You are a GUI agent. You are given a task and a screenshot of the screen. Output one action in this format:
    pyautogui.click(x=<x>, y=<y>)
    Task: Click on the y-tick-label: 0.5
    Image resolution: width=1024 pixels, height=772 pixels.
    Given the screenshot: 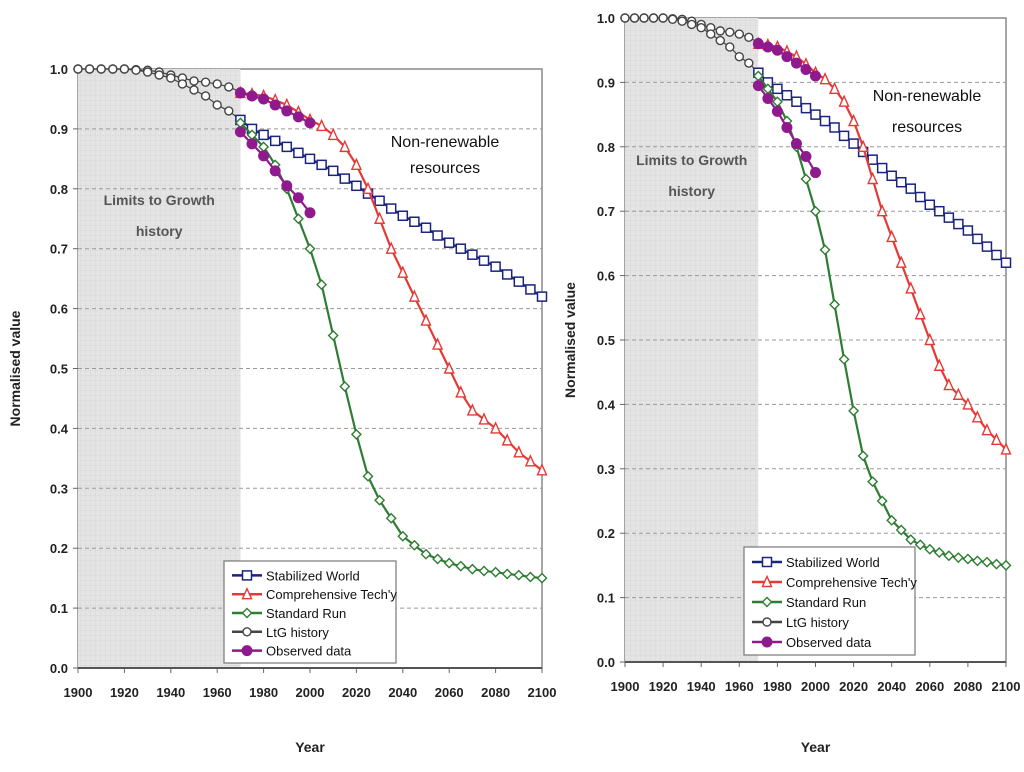 What is the action you would take?
    pyautogui.click(x=606, y=340)
    